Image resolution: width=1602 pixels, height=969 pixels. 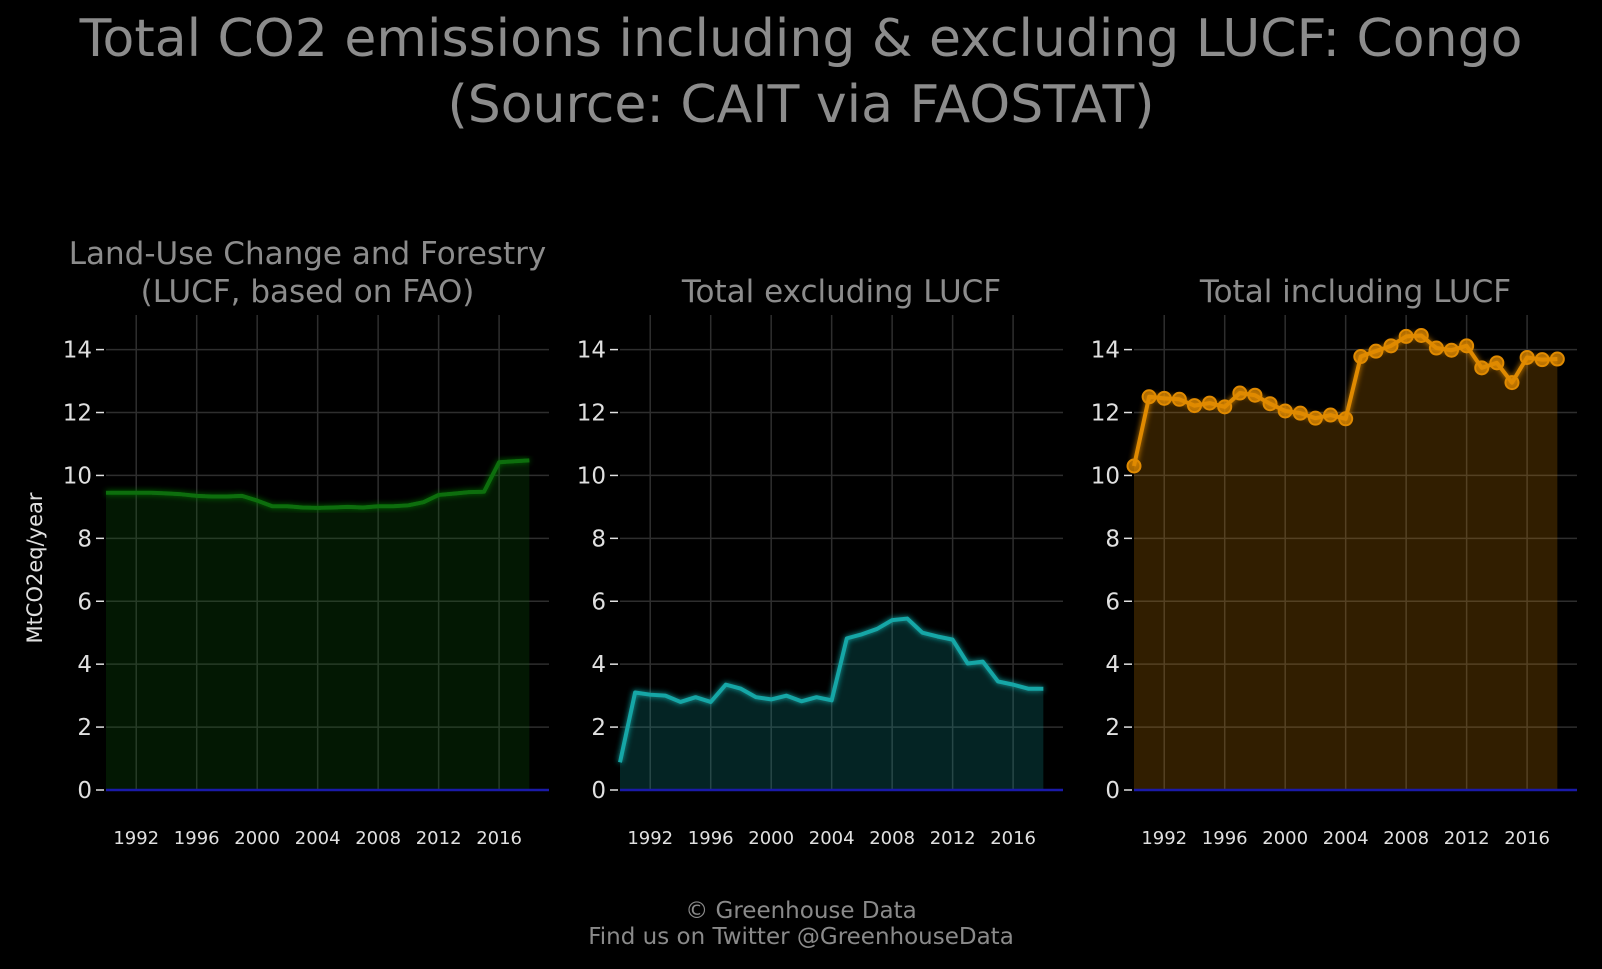 What do you see at coordinates (841, 292) in the screenshot?
I see `panel-title-line2: Total excluding LUCF` at bounding box center [841, 292].